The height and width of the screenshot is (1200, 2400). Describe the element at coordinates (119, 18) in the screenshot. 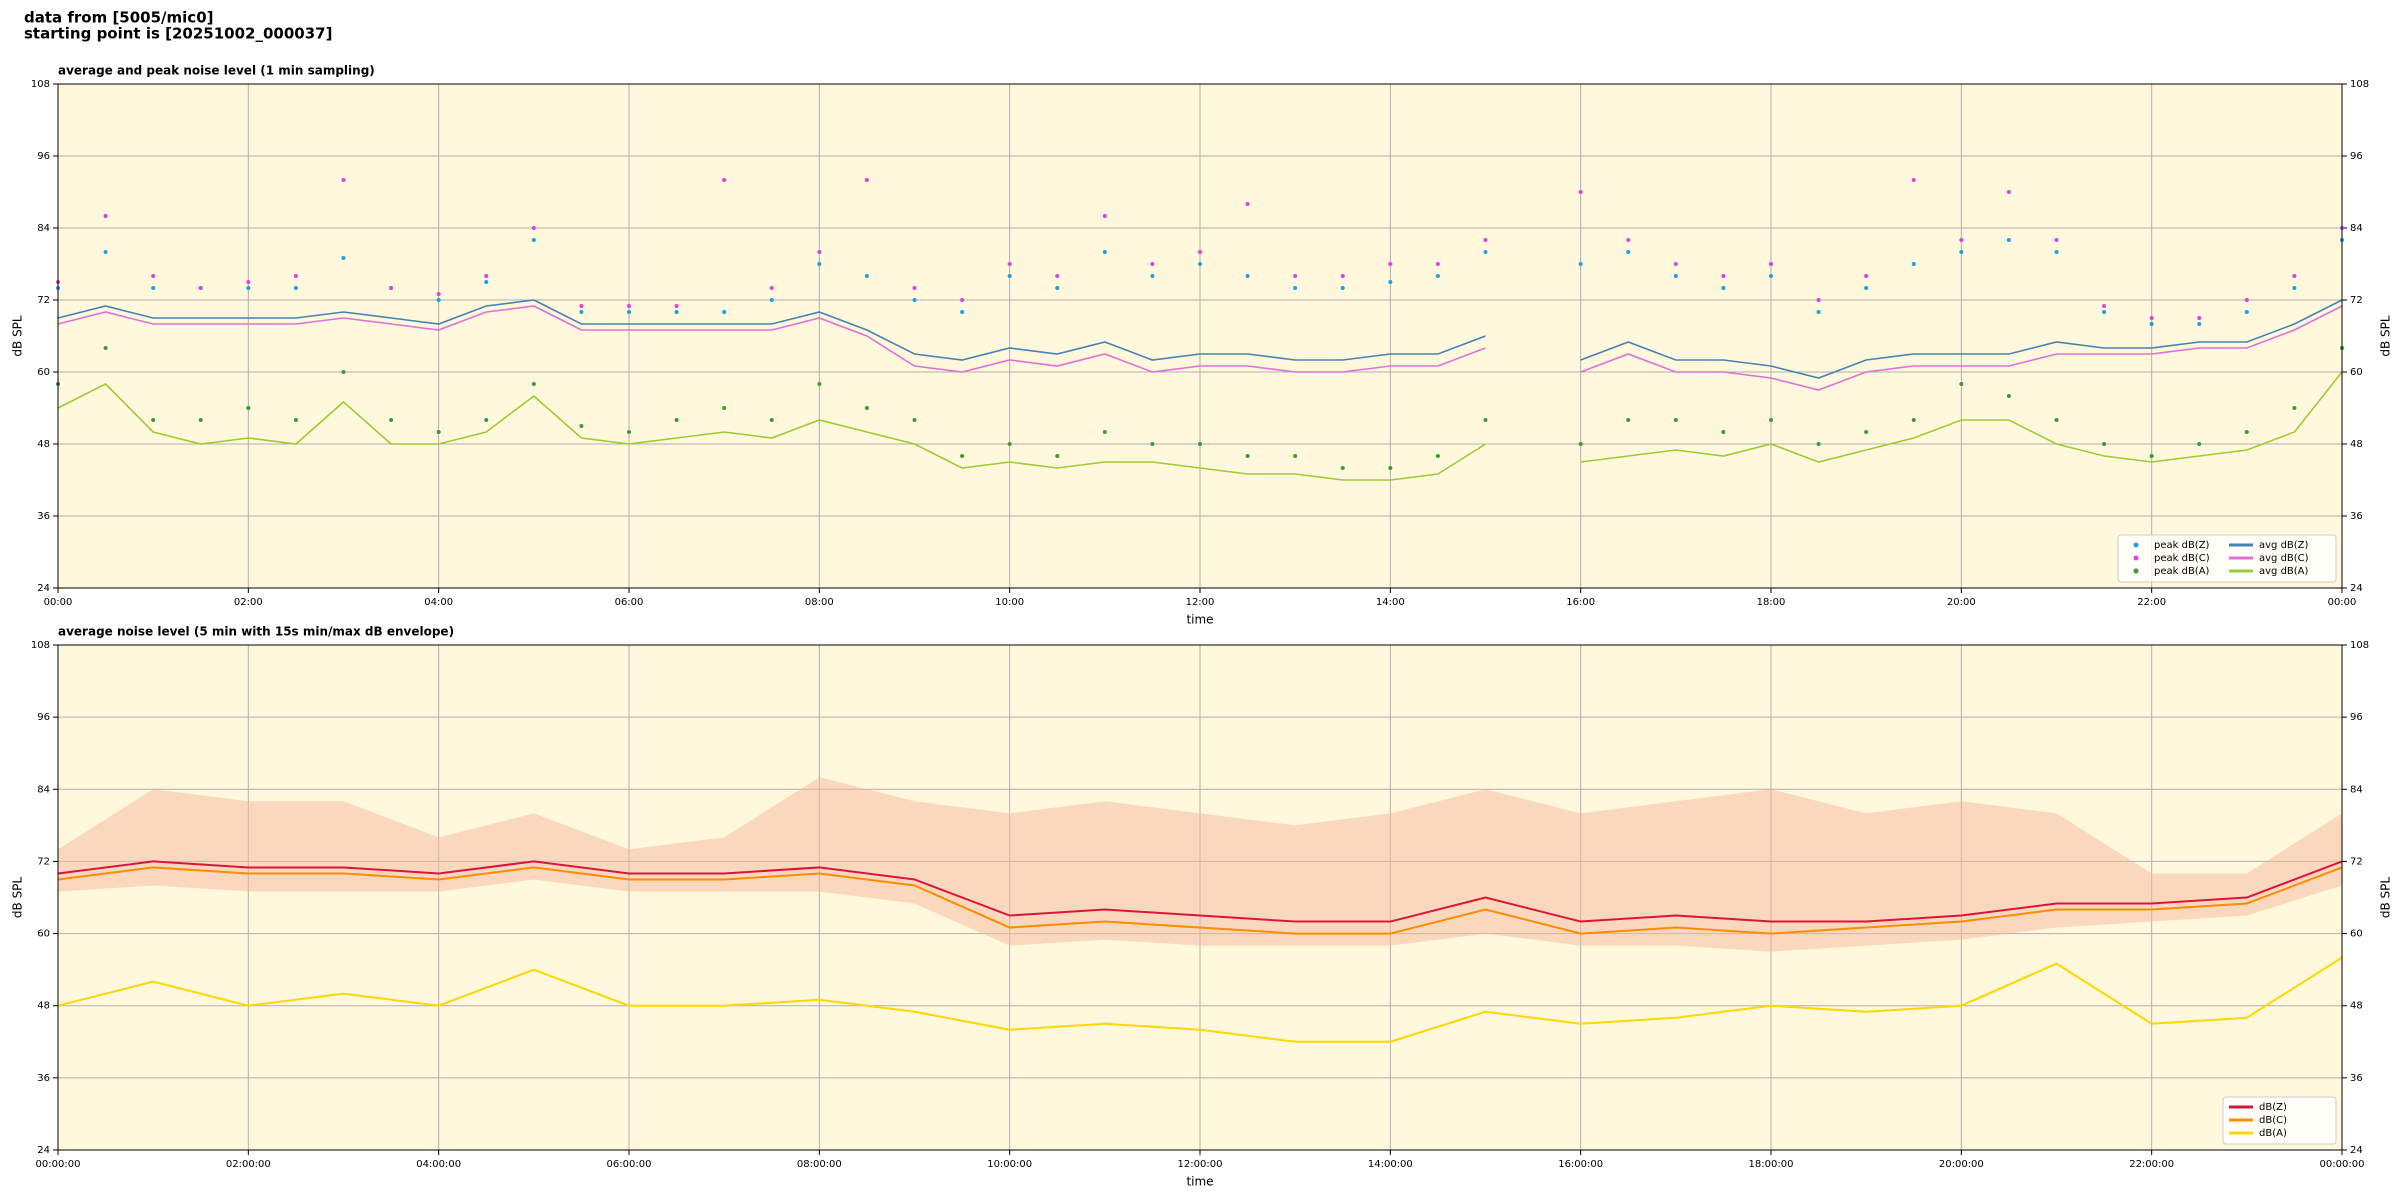

I see `header-source: data from [5005/mic0]` at that location.